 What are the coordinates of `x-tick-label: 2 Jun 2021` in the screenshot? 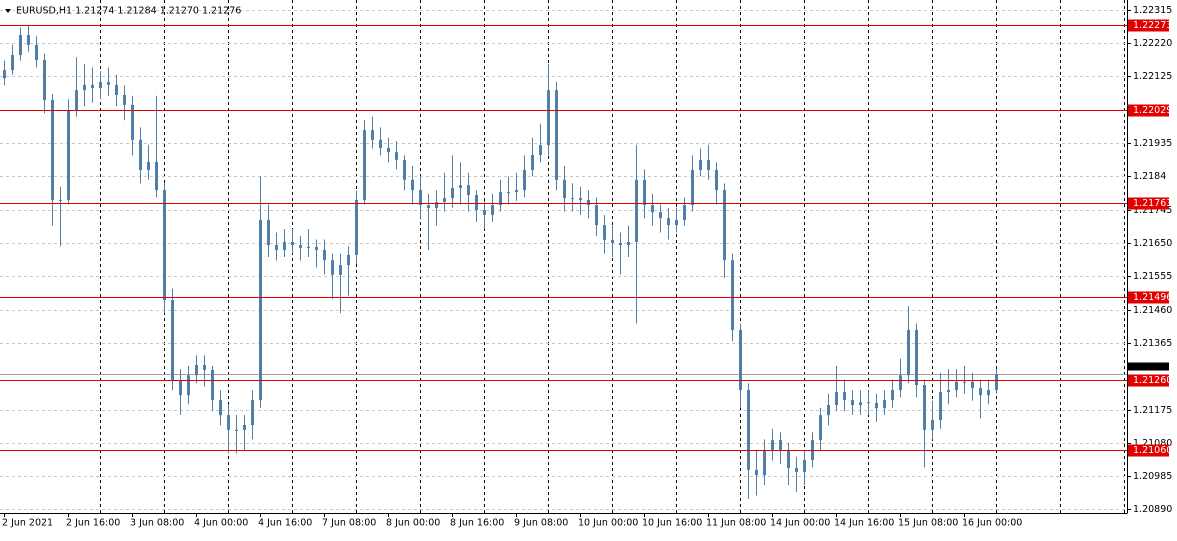 It's located at (27, 523).